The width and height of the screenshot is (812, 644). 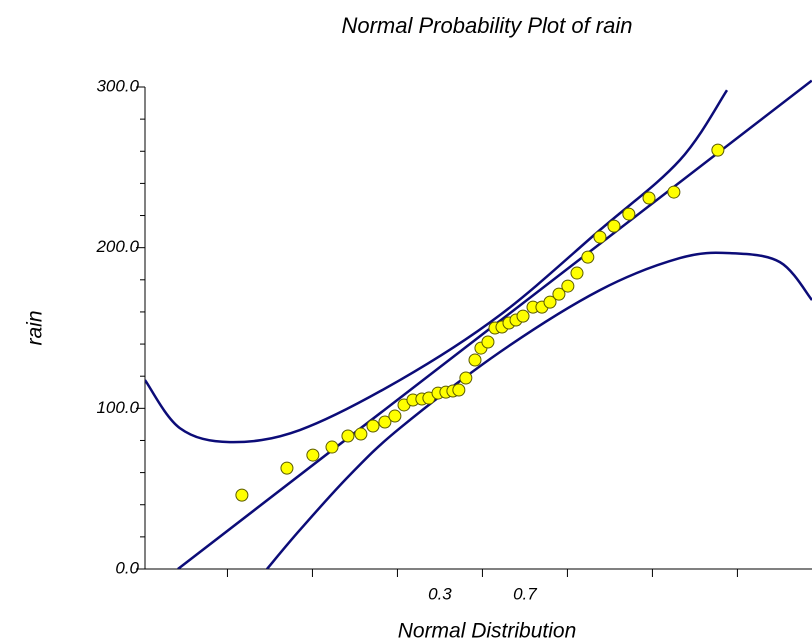 What do you see at coordinates (486, 25) in the screenshot?
I see `chart-title: Normal Probability Plot of rain` at bounding box center [486, 25].